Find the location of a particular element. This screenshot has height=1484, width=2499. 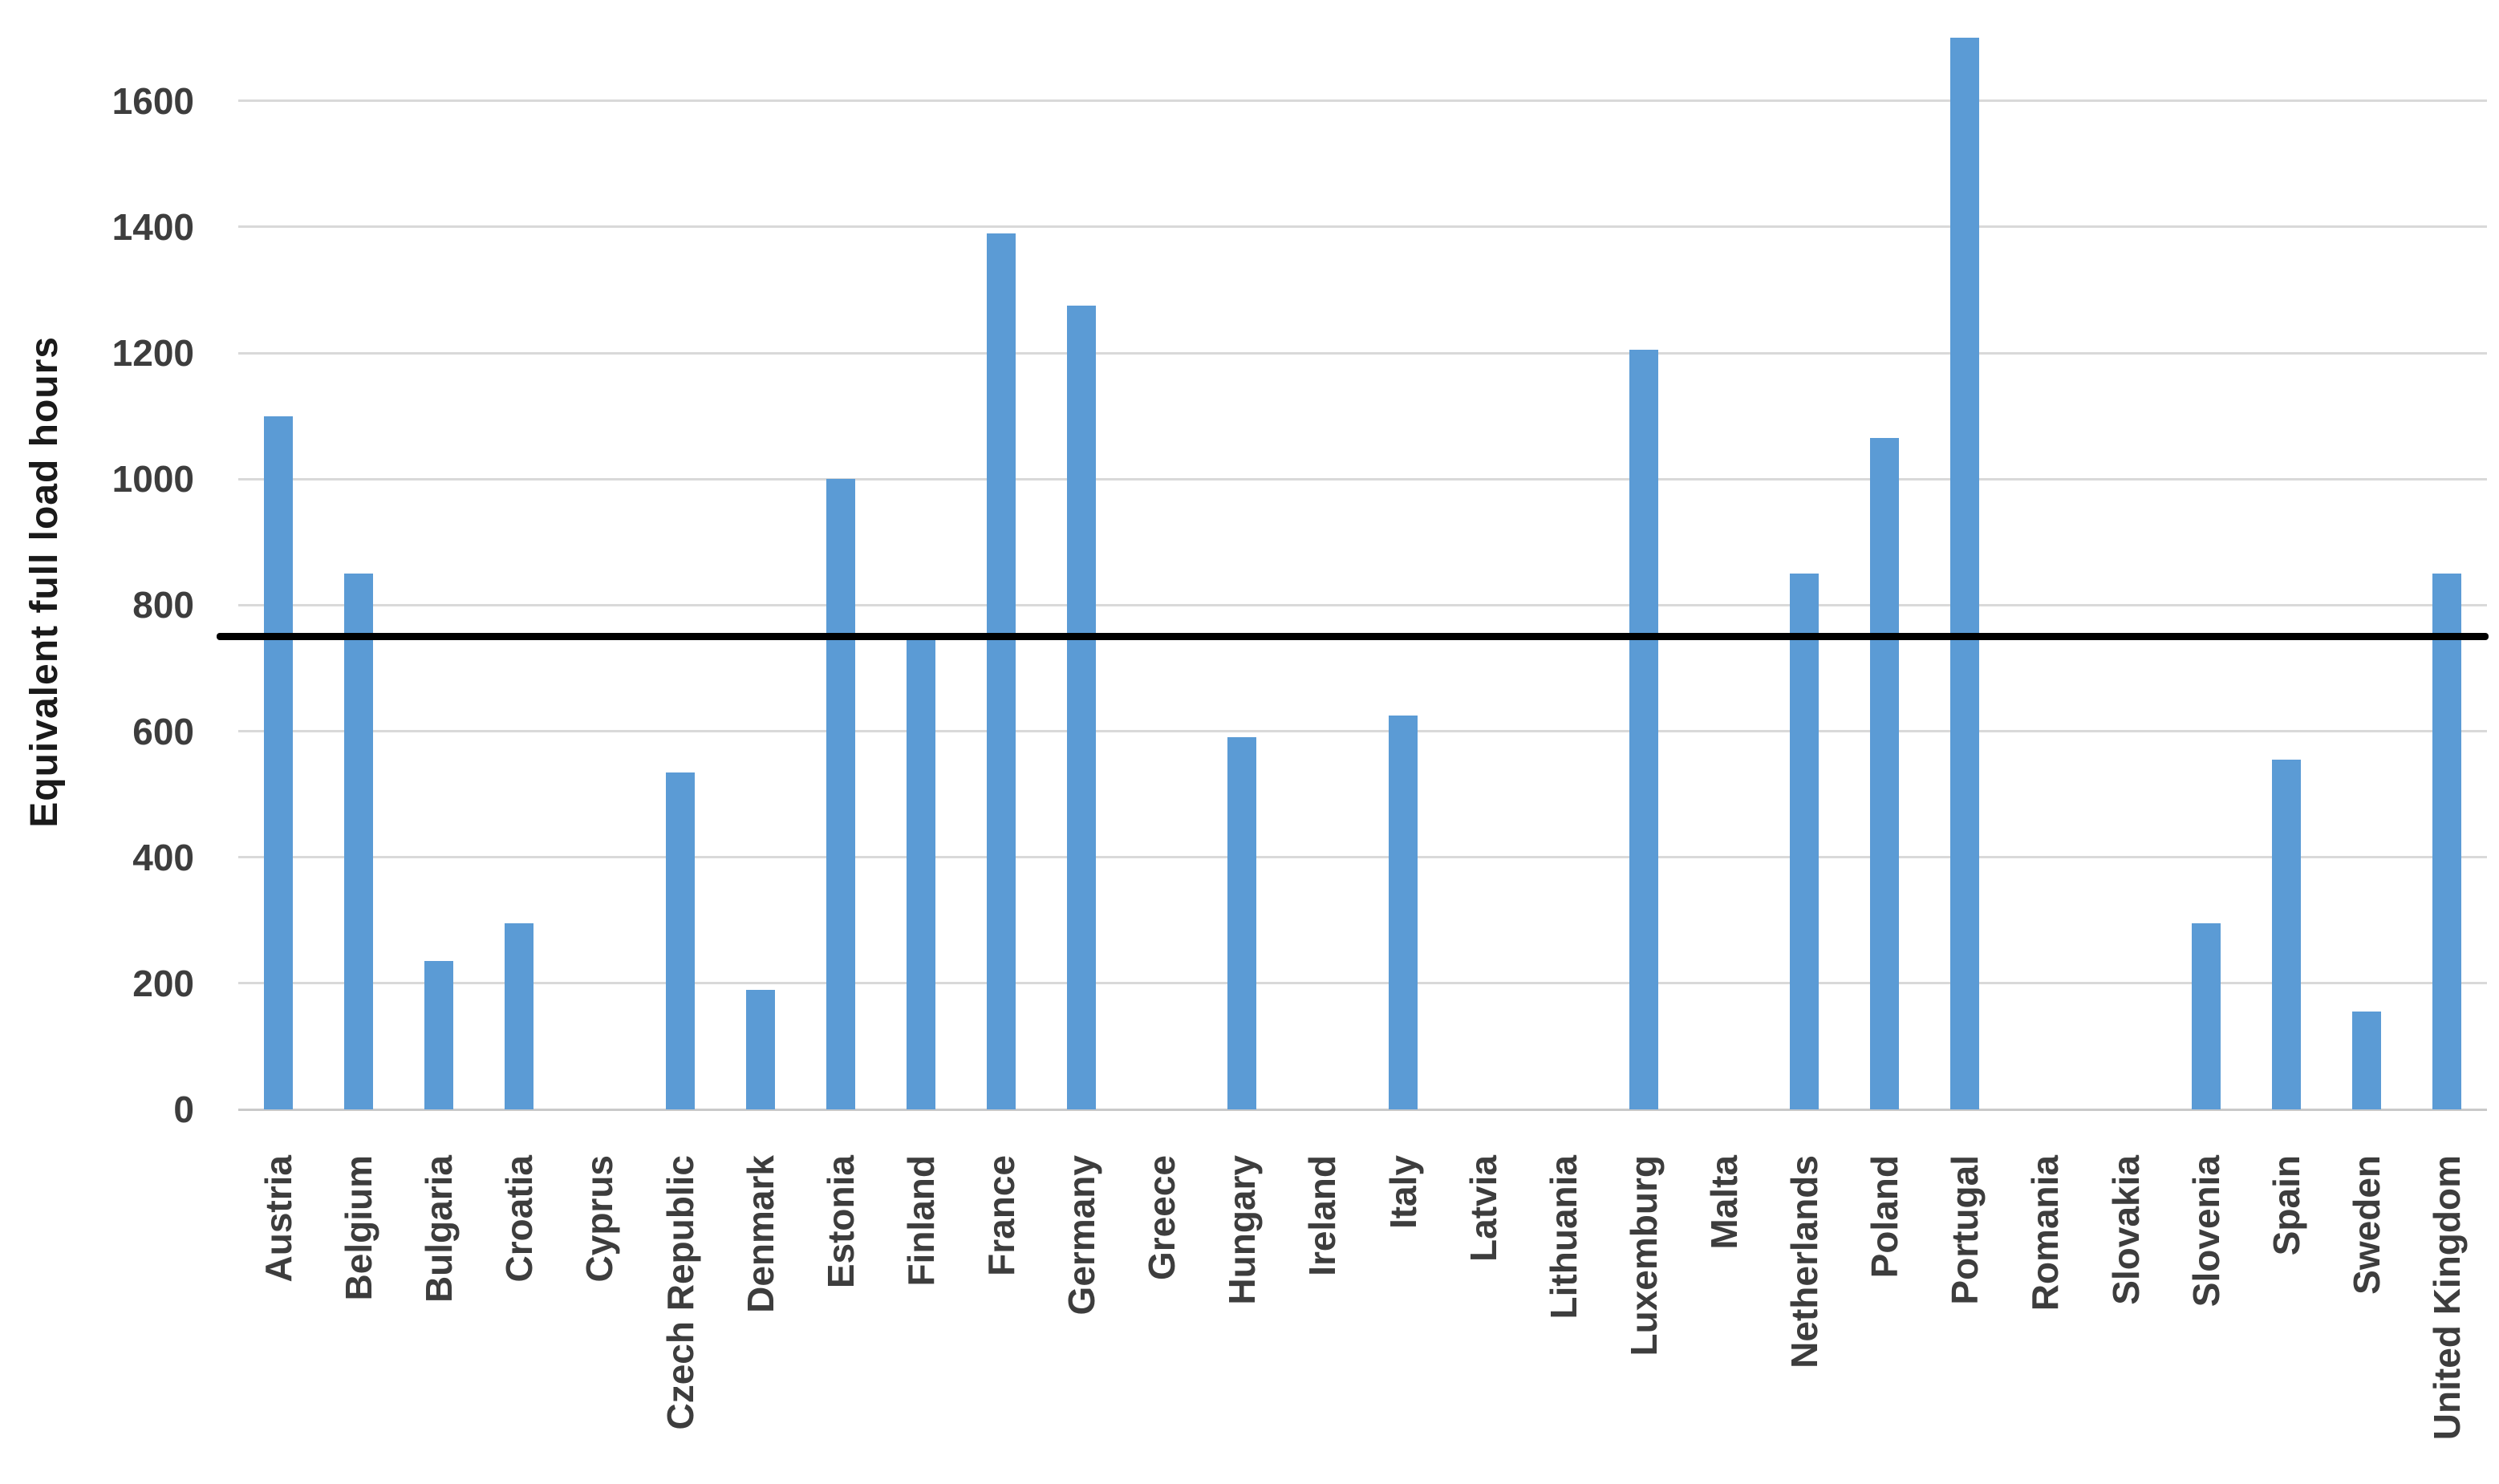

x-label-italy: Italy is located at coordinates (1402, 1192).